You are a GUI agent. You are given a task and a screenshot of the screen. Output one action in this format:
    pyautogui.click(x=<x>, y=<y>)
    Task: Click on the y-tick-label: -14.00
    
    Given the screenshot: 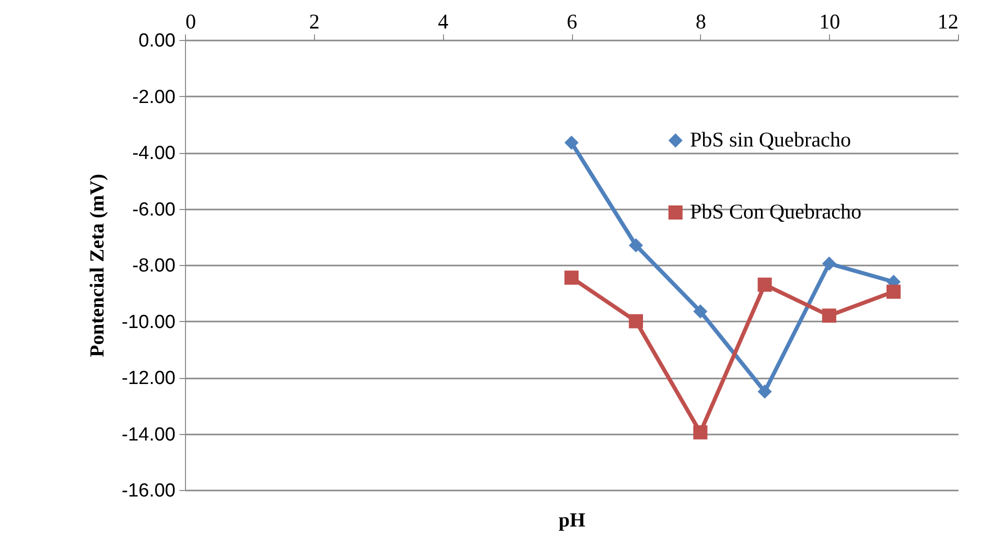 What is the action you would take?
    pyautogui.click(x=149, y=435)
    